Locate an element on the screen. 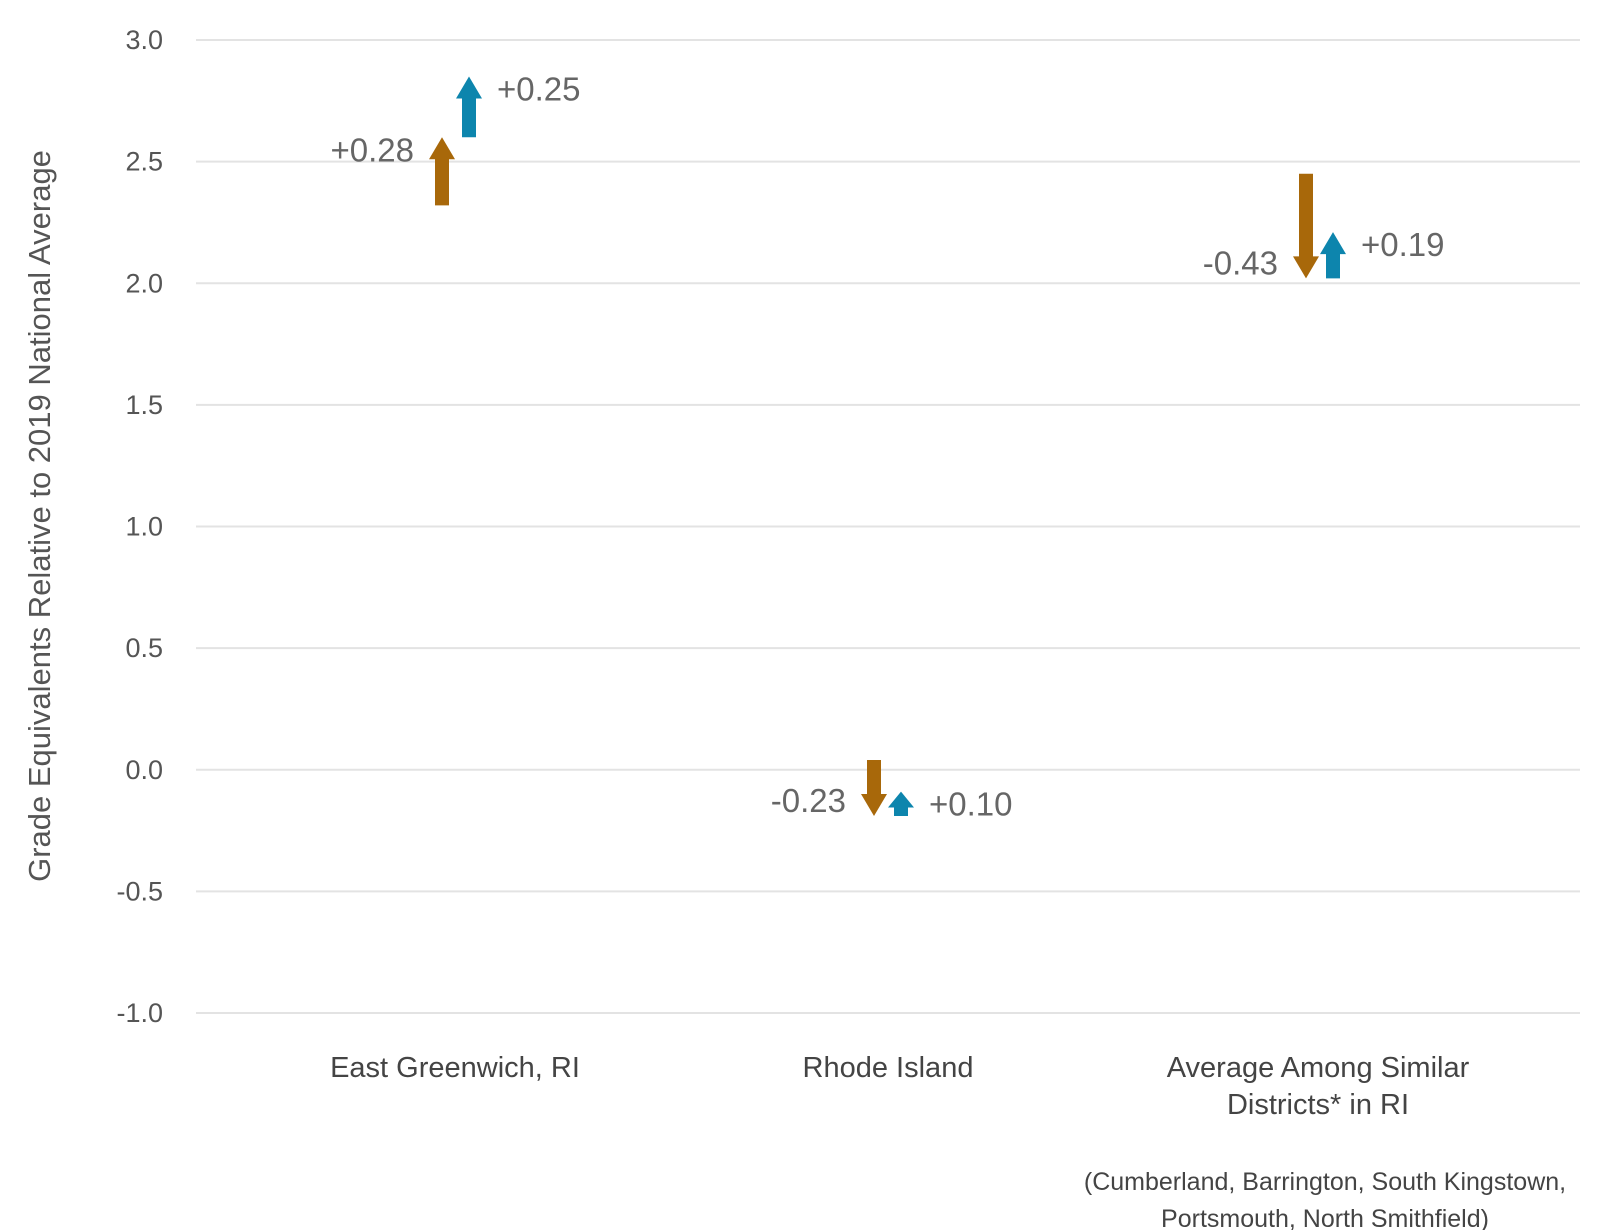  x-category-label: Districts* in RI is located at coordinates (1318, 1105).